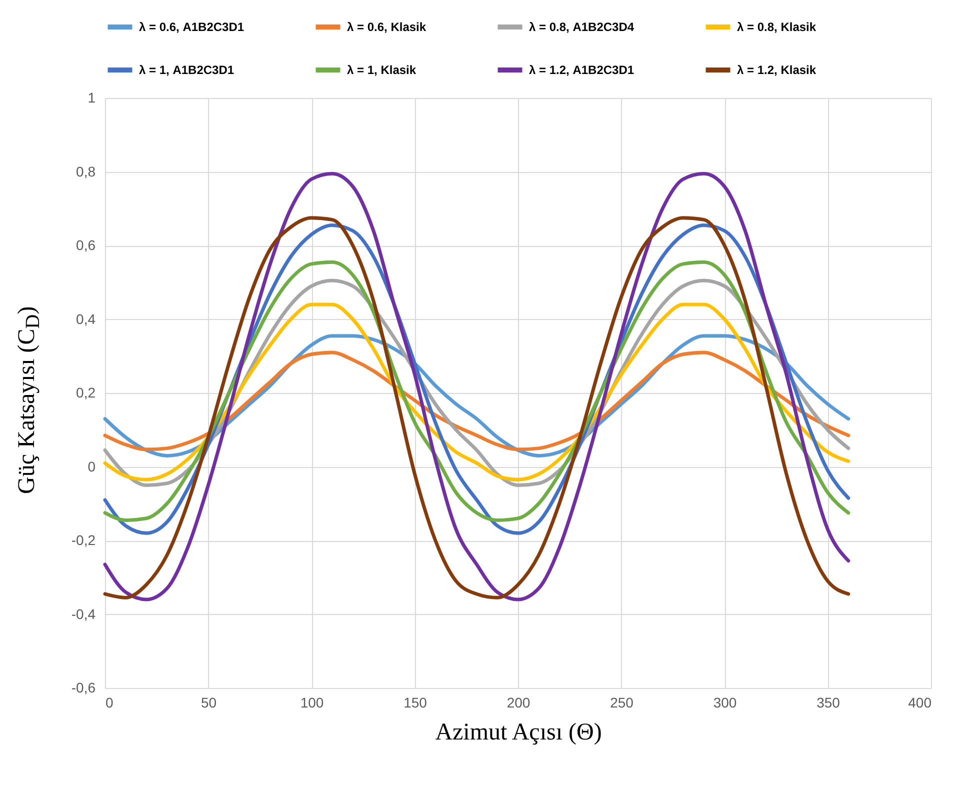 This screenshot has width=960, height=798. What do you see at coordinates (776, 70) in the screenshot?
I see `legend-label: λ = 1.2, Klasik` at bounding box center [776, 70].